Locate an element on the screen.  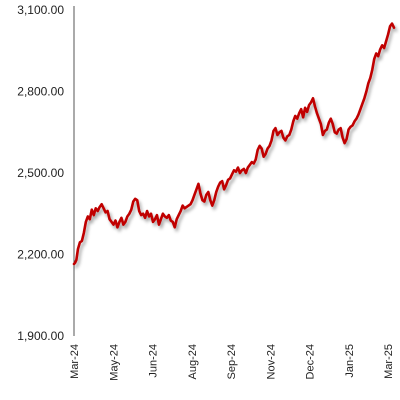
y-tick-label: 3,100.00 is located at coordinates (40, 10).